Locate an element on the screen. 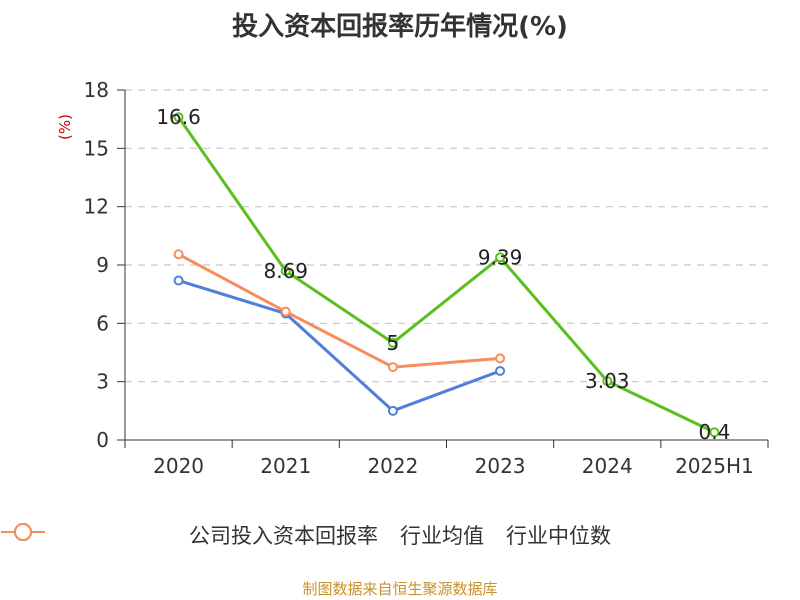  legend-label-company-roic: 公司投入资本回报率 is located at coordinates (283, 536).